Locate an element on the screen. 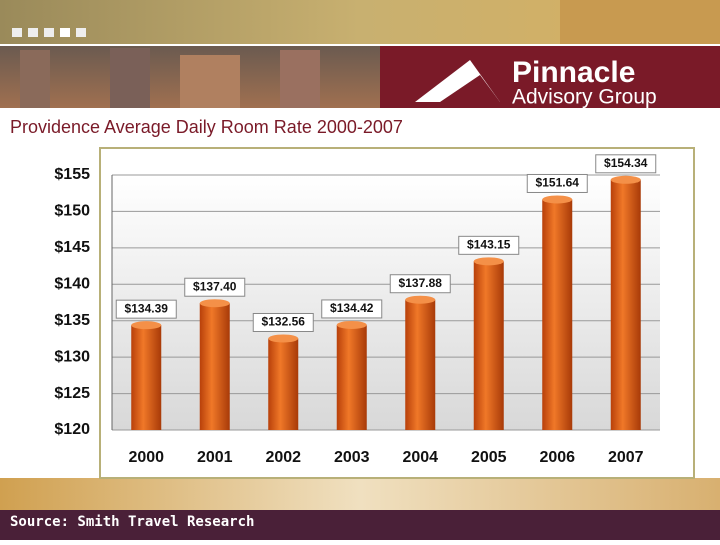 This screenshot has width=720, height=545. footer-bar is located at coordinates (360, 525).